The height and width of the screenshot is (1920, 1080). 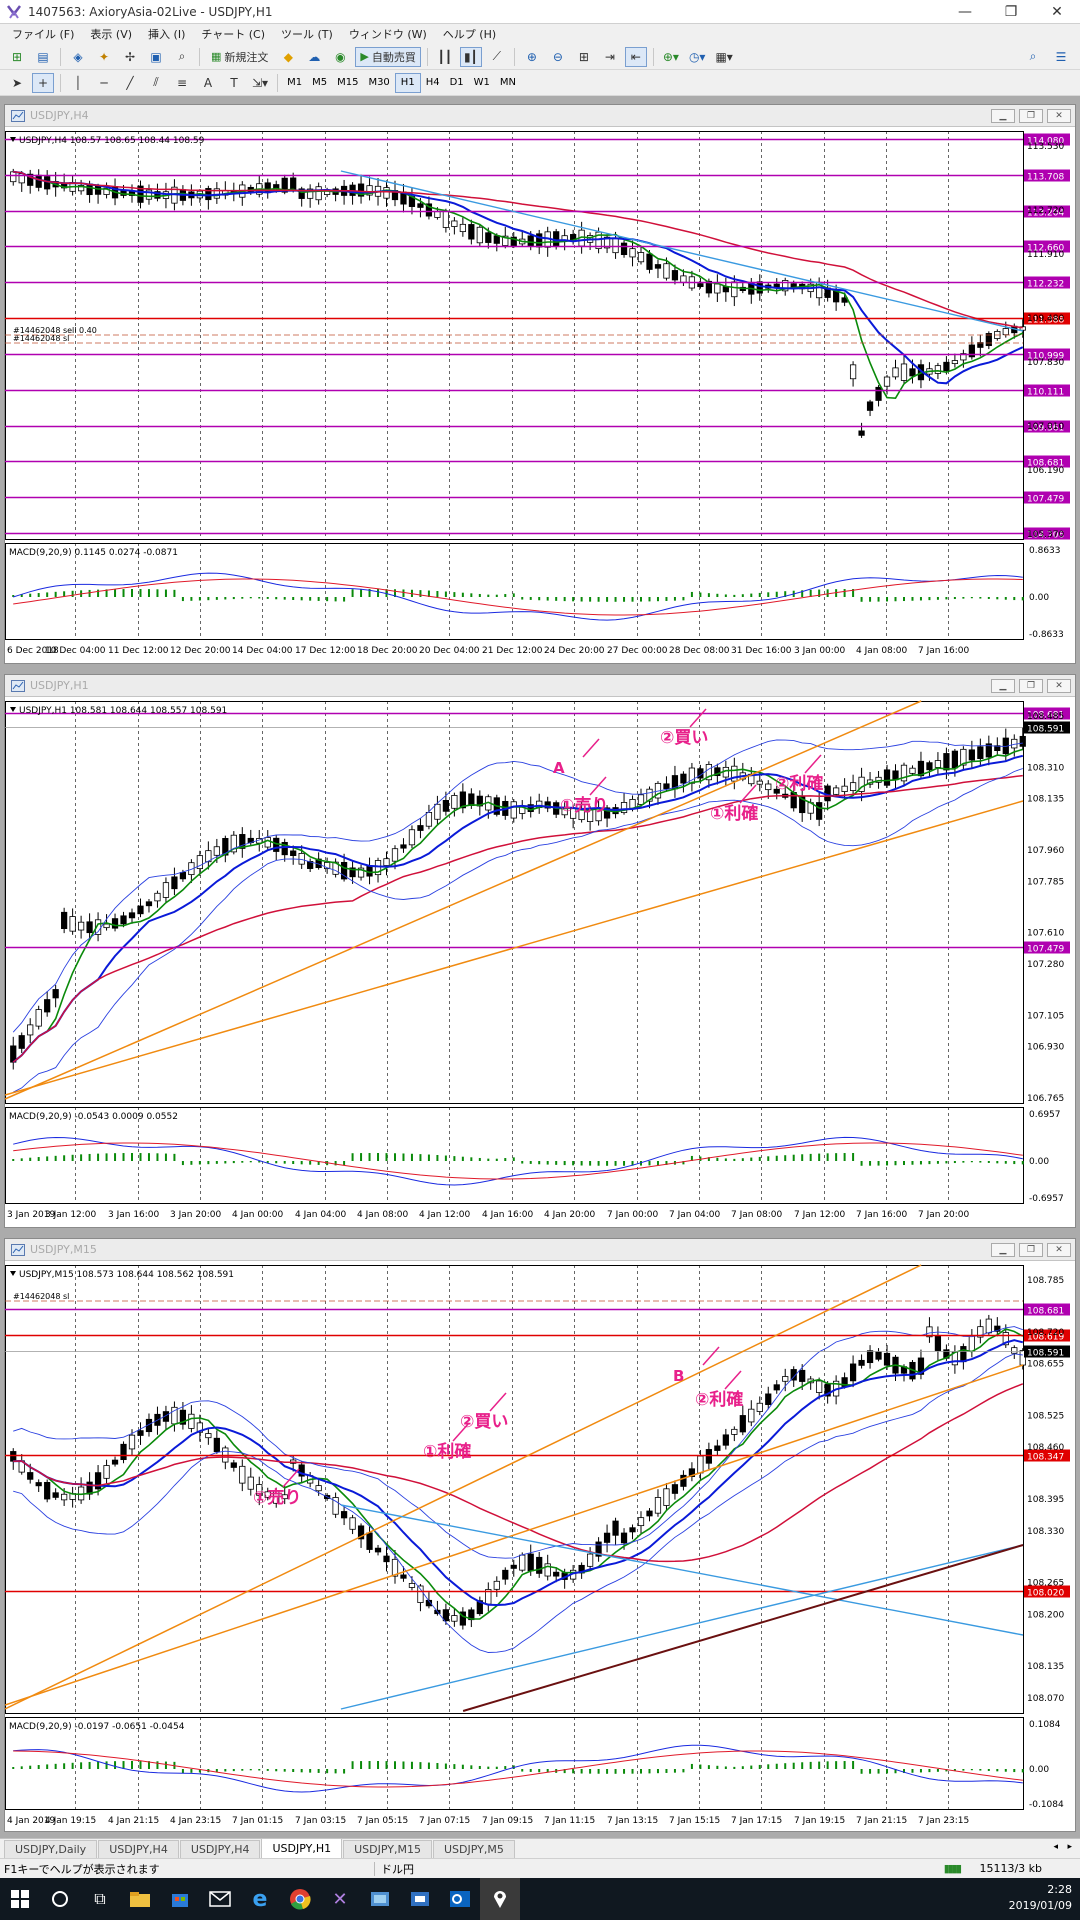 I want to click on navigator-icon: ✢, so click(x=130, y=56).